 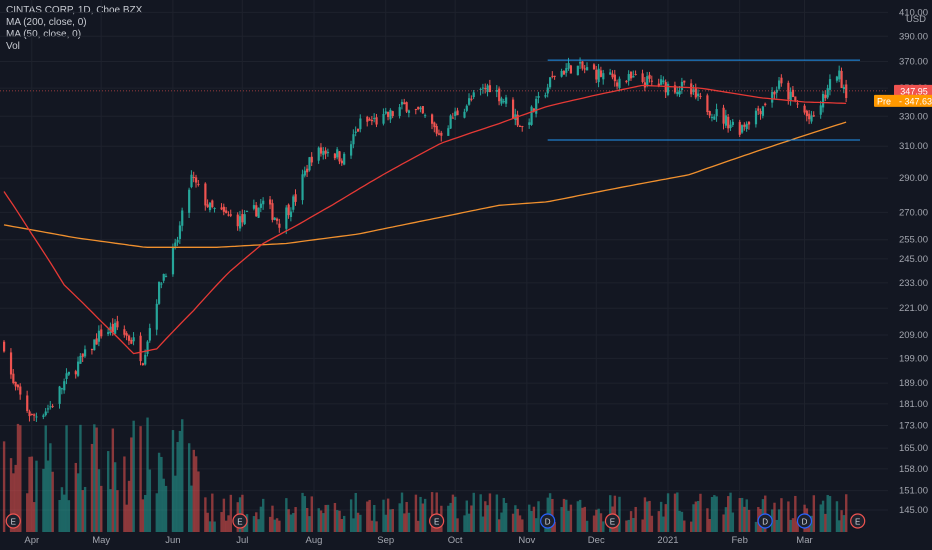 I want to click on last-price-value: 347.95, so click(x=914, y=91).